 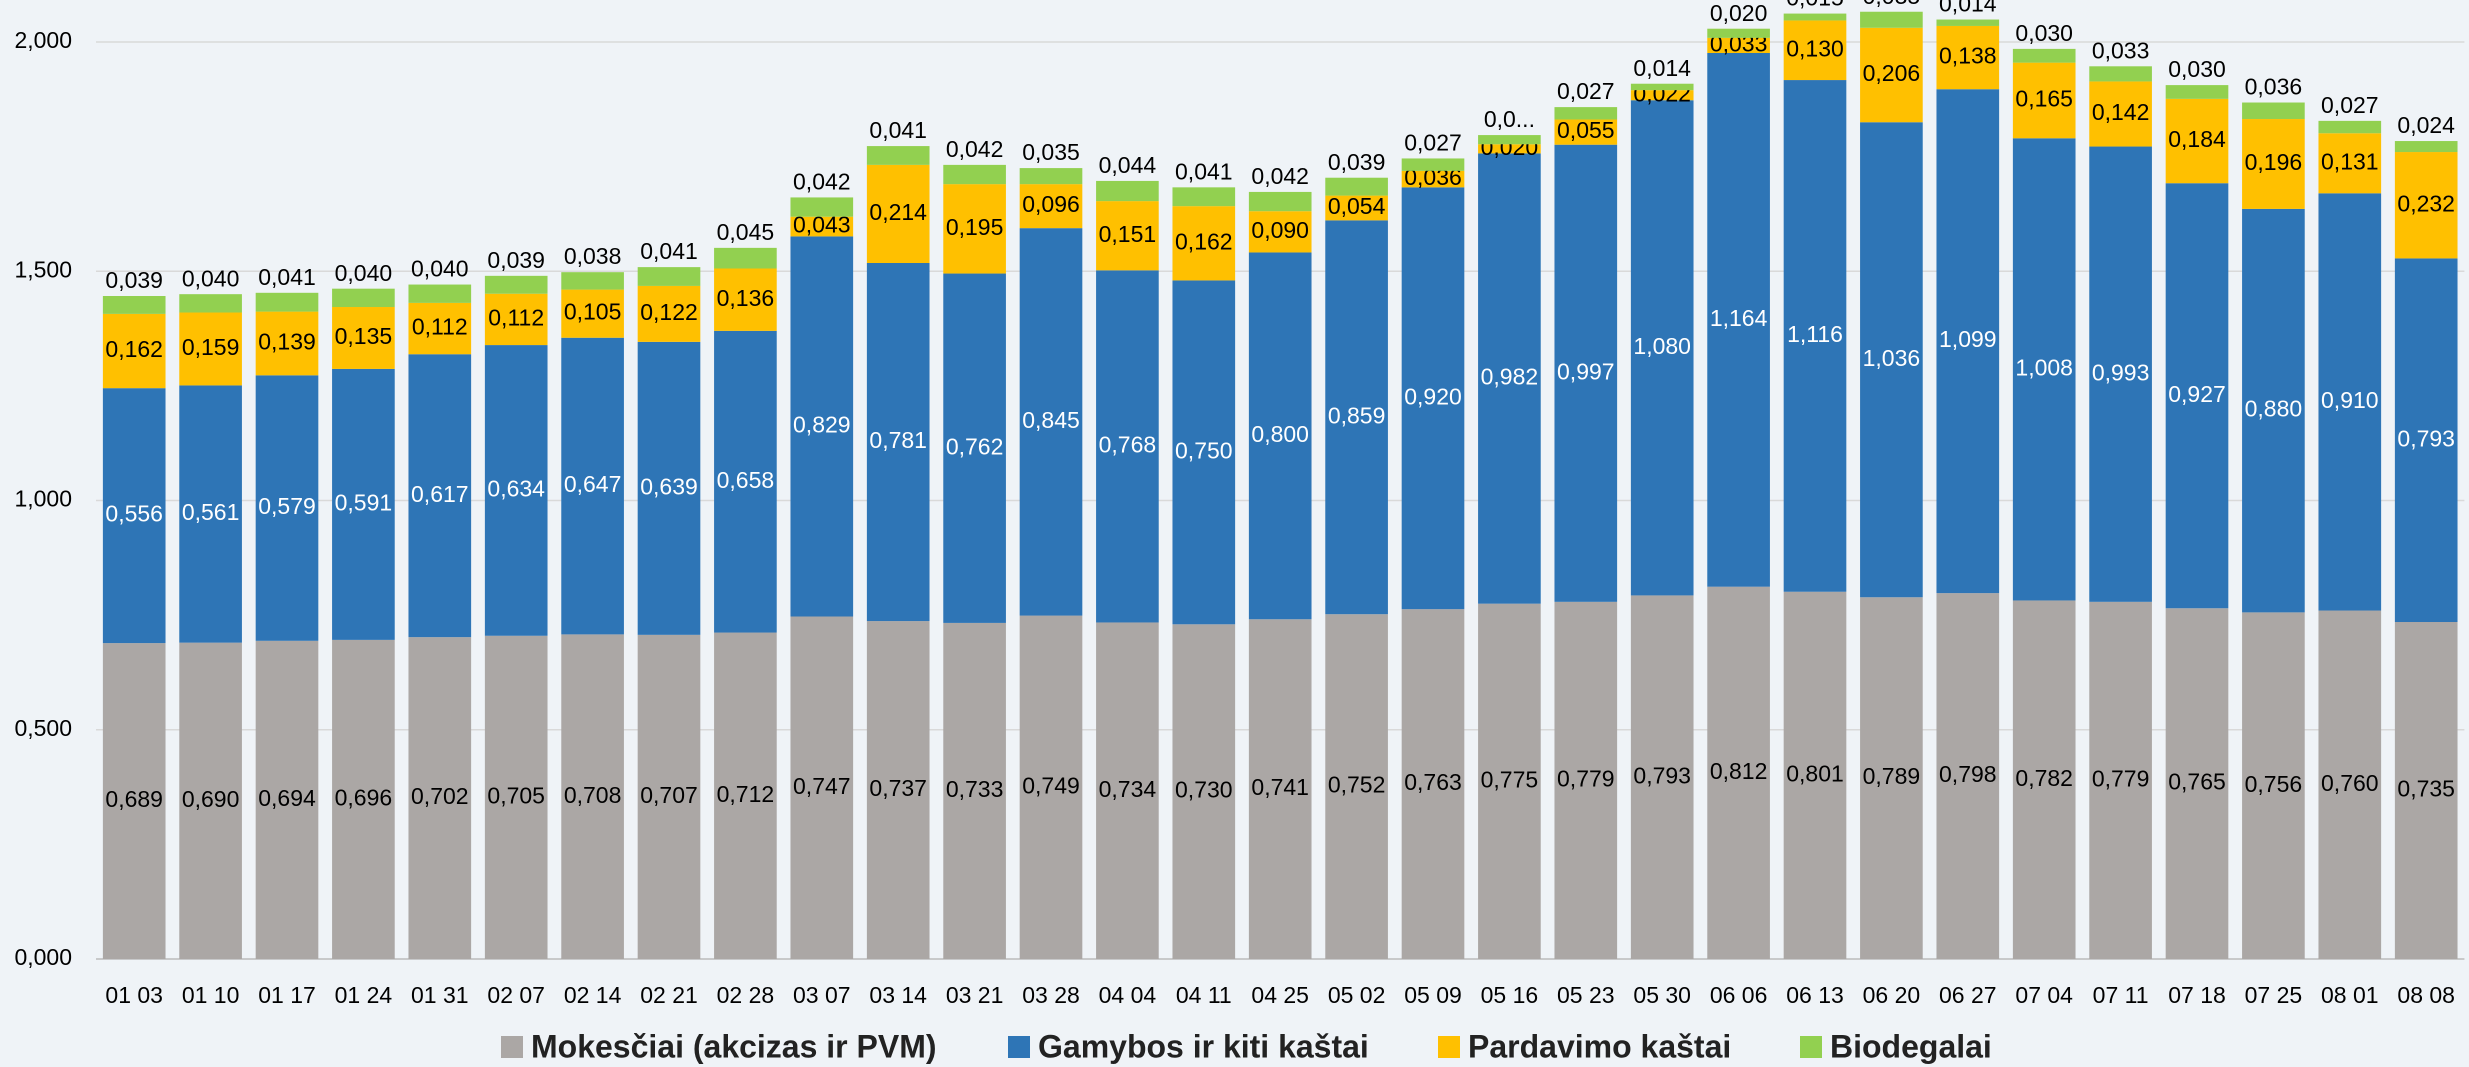 I want to click on data-label: 0,030, so click(x=2044, y=33).